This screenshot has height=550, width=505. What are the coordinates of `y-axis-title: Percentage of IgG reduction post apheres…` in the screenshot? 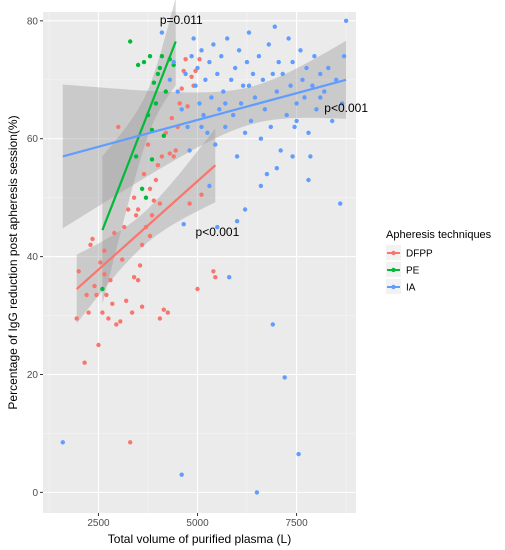 It's located at (13, 262).